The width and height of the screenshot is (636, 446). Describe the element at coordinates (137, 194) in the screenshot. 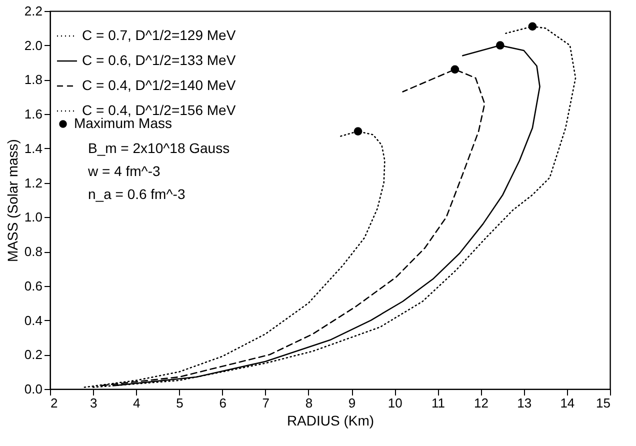

I see `annotation: n_a = 0.6 fm^-3` at that location.